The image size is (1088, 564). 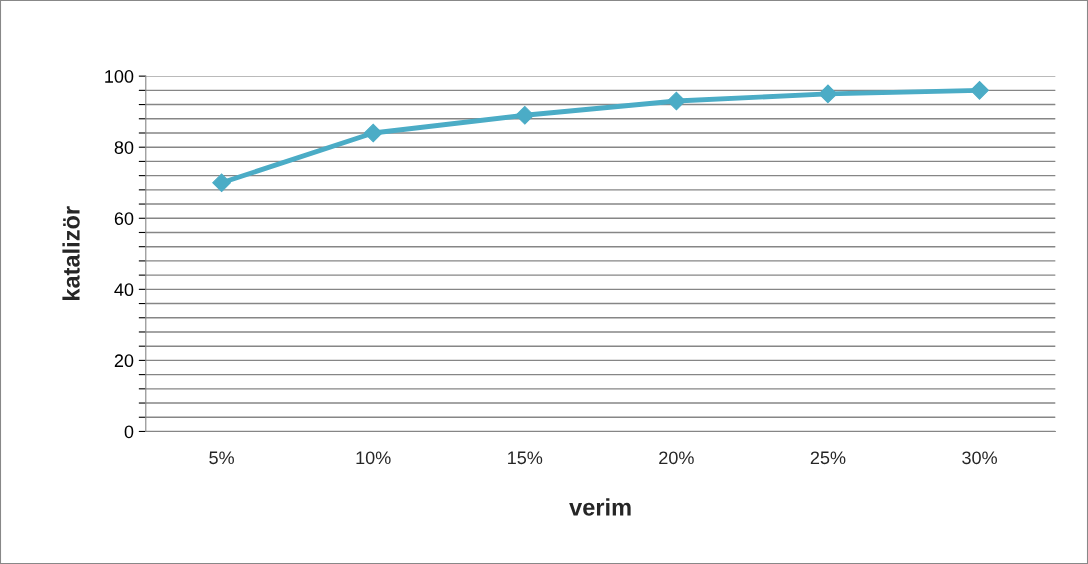 What do you see at coordinates (119, 76) in the screenshot?
I see `y-tick-label: 100` at bounding box center [119, 76].